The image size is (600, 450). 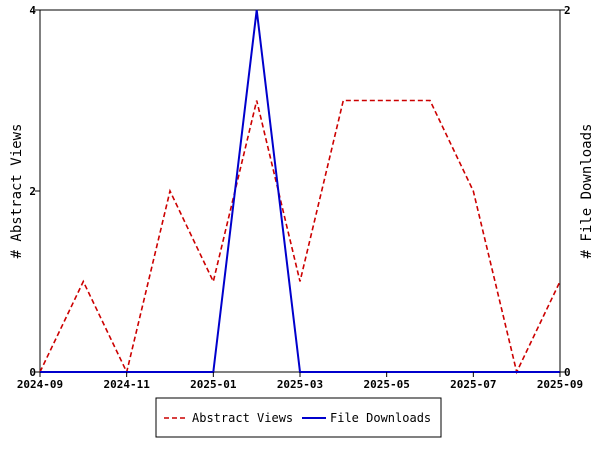 I want to click on x-tick-label: 2024-09, so click(x=40, y=384).